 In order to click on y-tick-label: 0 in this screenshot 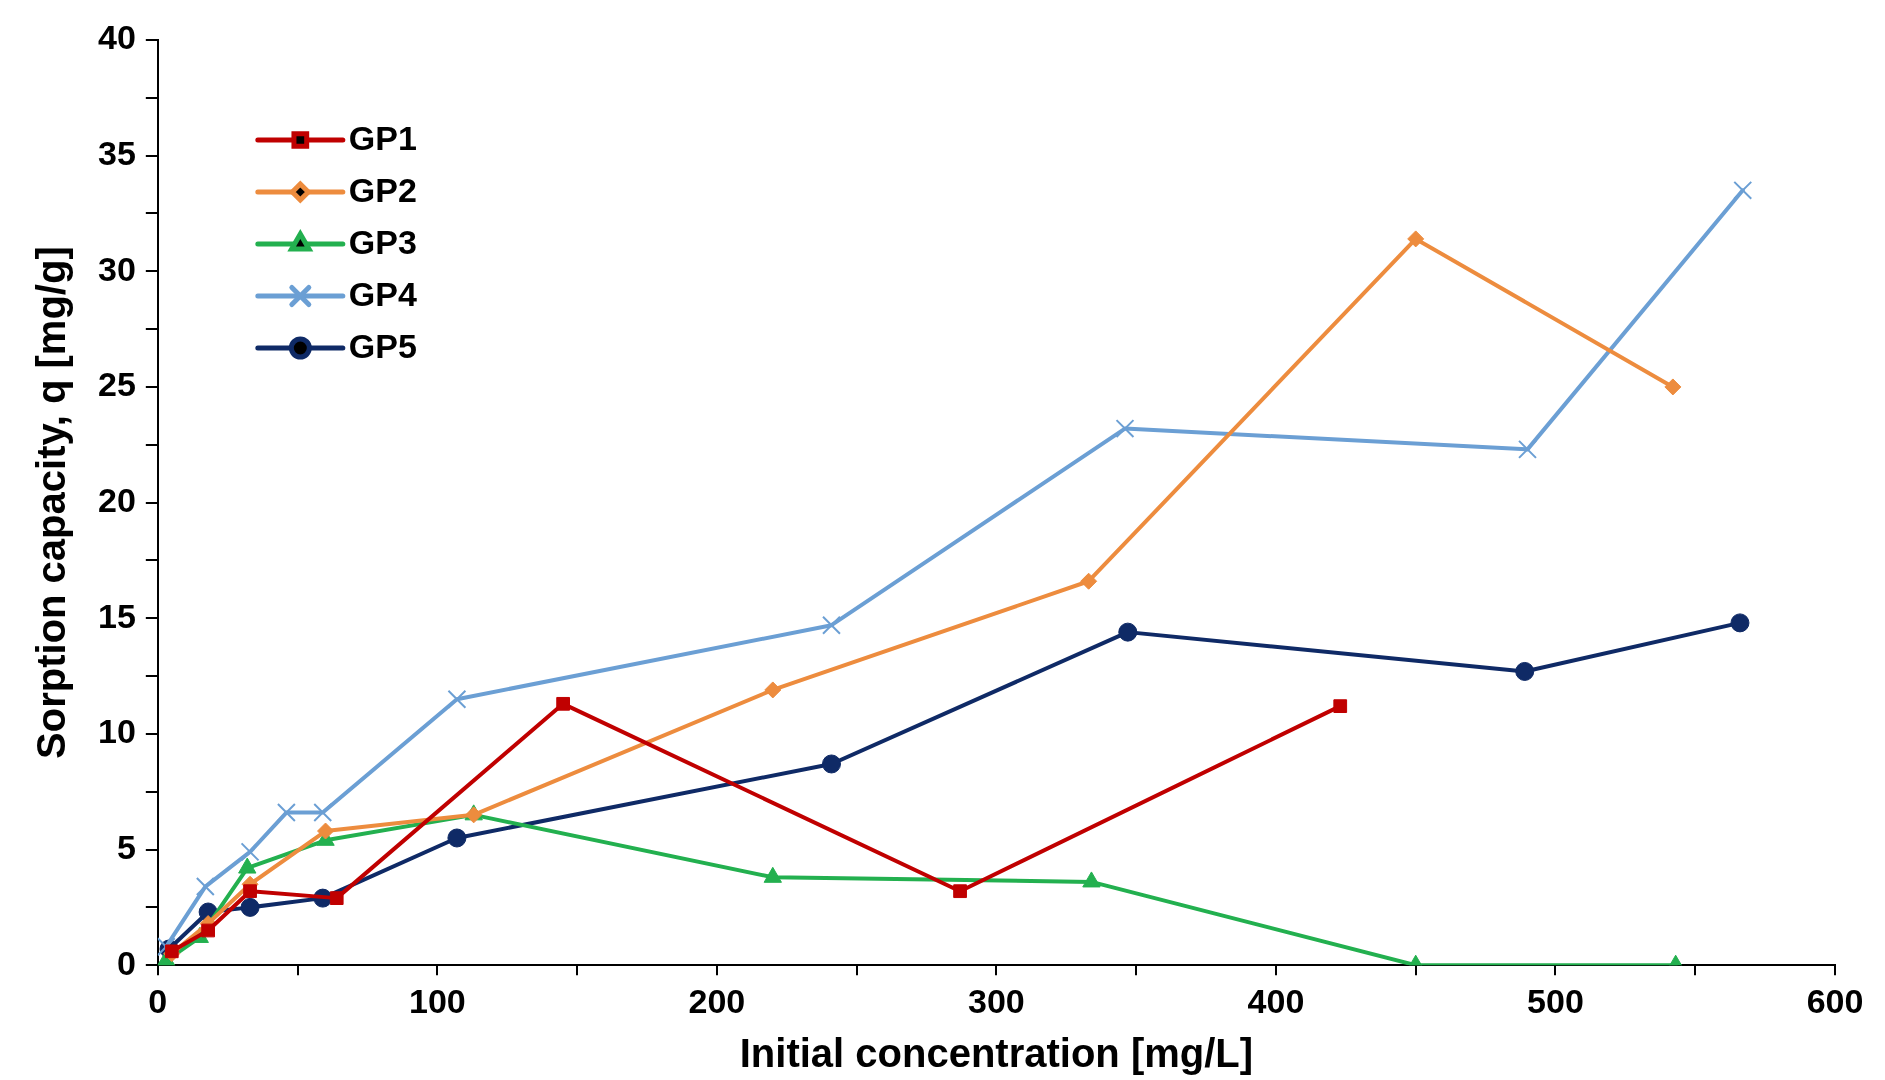, I will do `click(126, 962)`.